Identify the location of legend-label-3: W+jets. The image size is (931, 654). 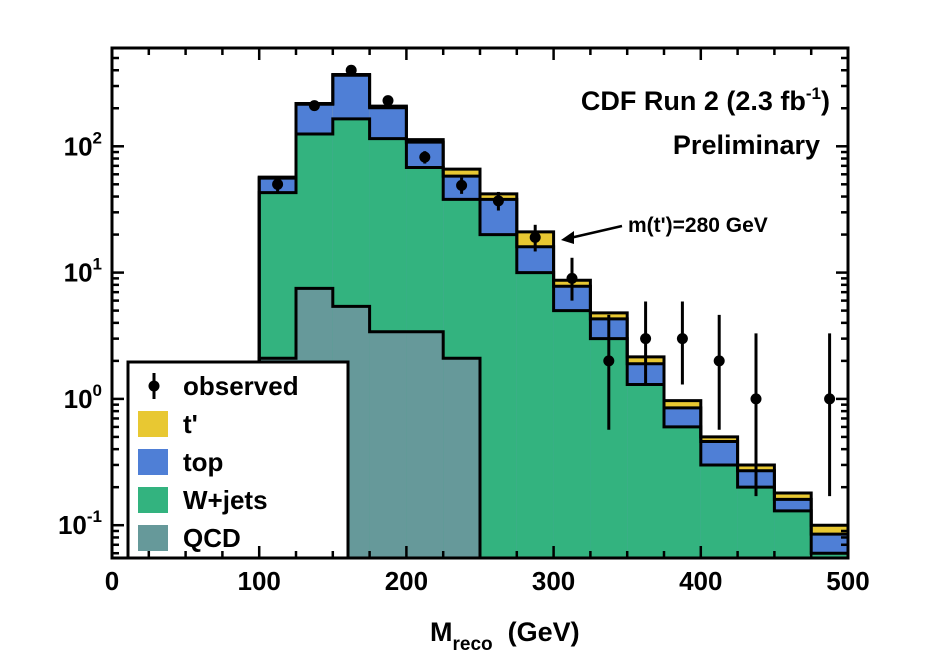
(225, 500).